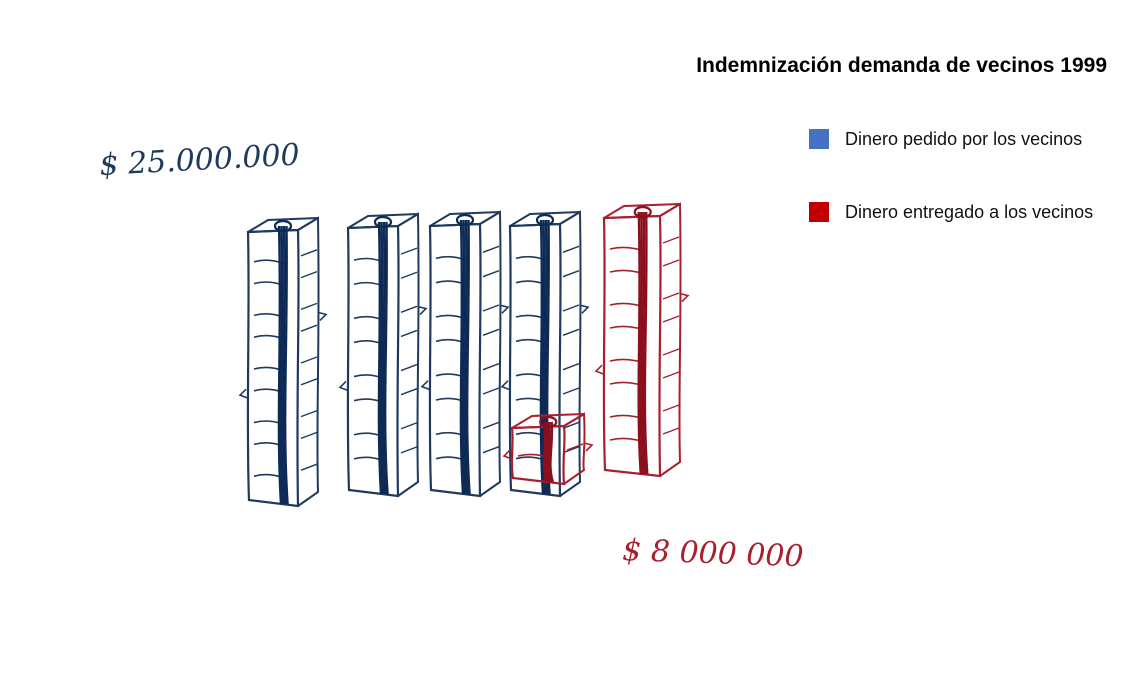 This screenshot has width=1147, height=676. Describe the element at coordinates (964, 138) in the screenshot. I see `legend-label-requested: Dinero pedido por los vecinos` at that location.